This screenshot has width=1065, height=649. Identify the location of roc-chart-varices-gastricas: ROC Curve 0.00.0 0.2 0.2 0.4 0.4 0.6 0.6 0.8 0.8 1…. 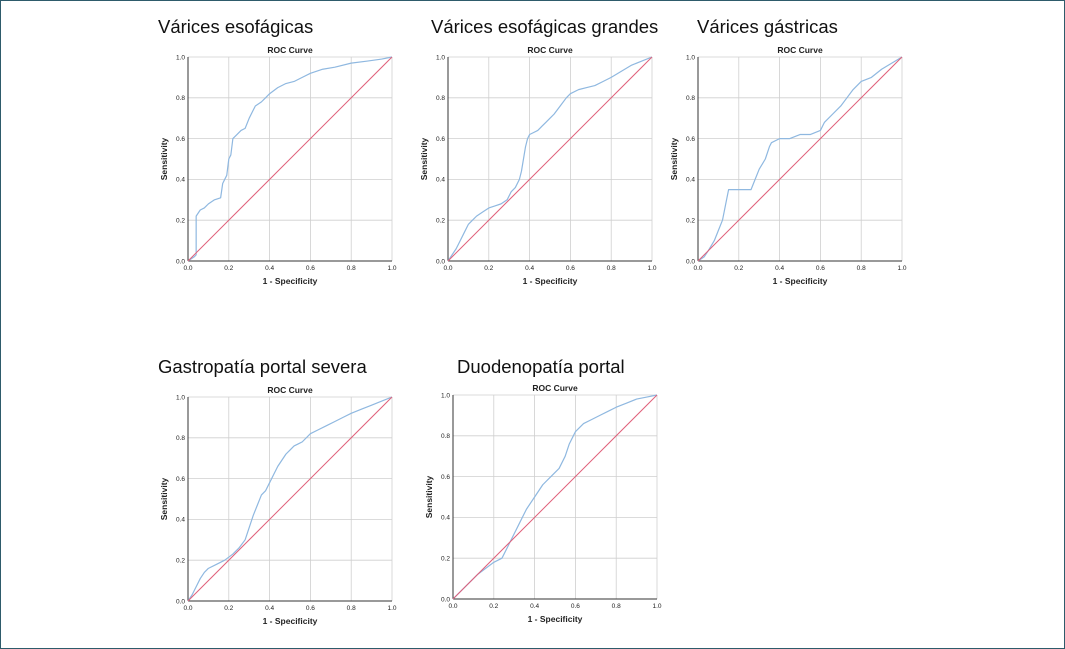
(788, 165).